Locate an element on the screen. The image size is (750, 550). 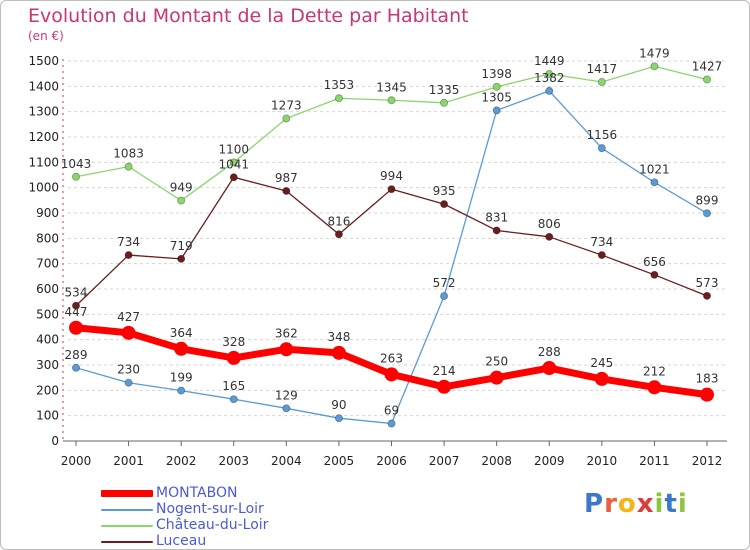
y-tick-label: 1500 is located at coordinates (43, 61).